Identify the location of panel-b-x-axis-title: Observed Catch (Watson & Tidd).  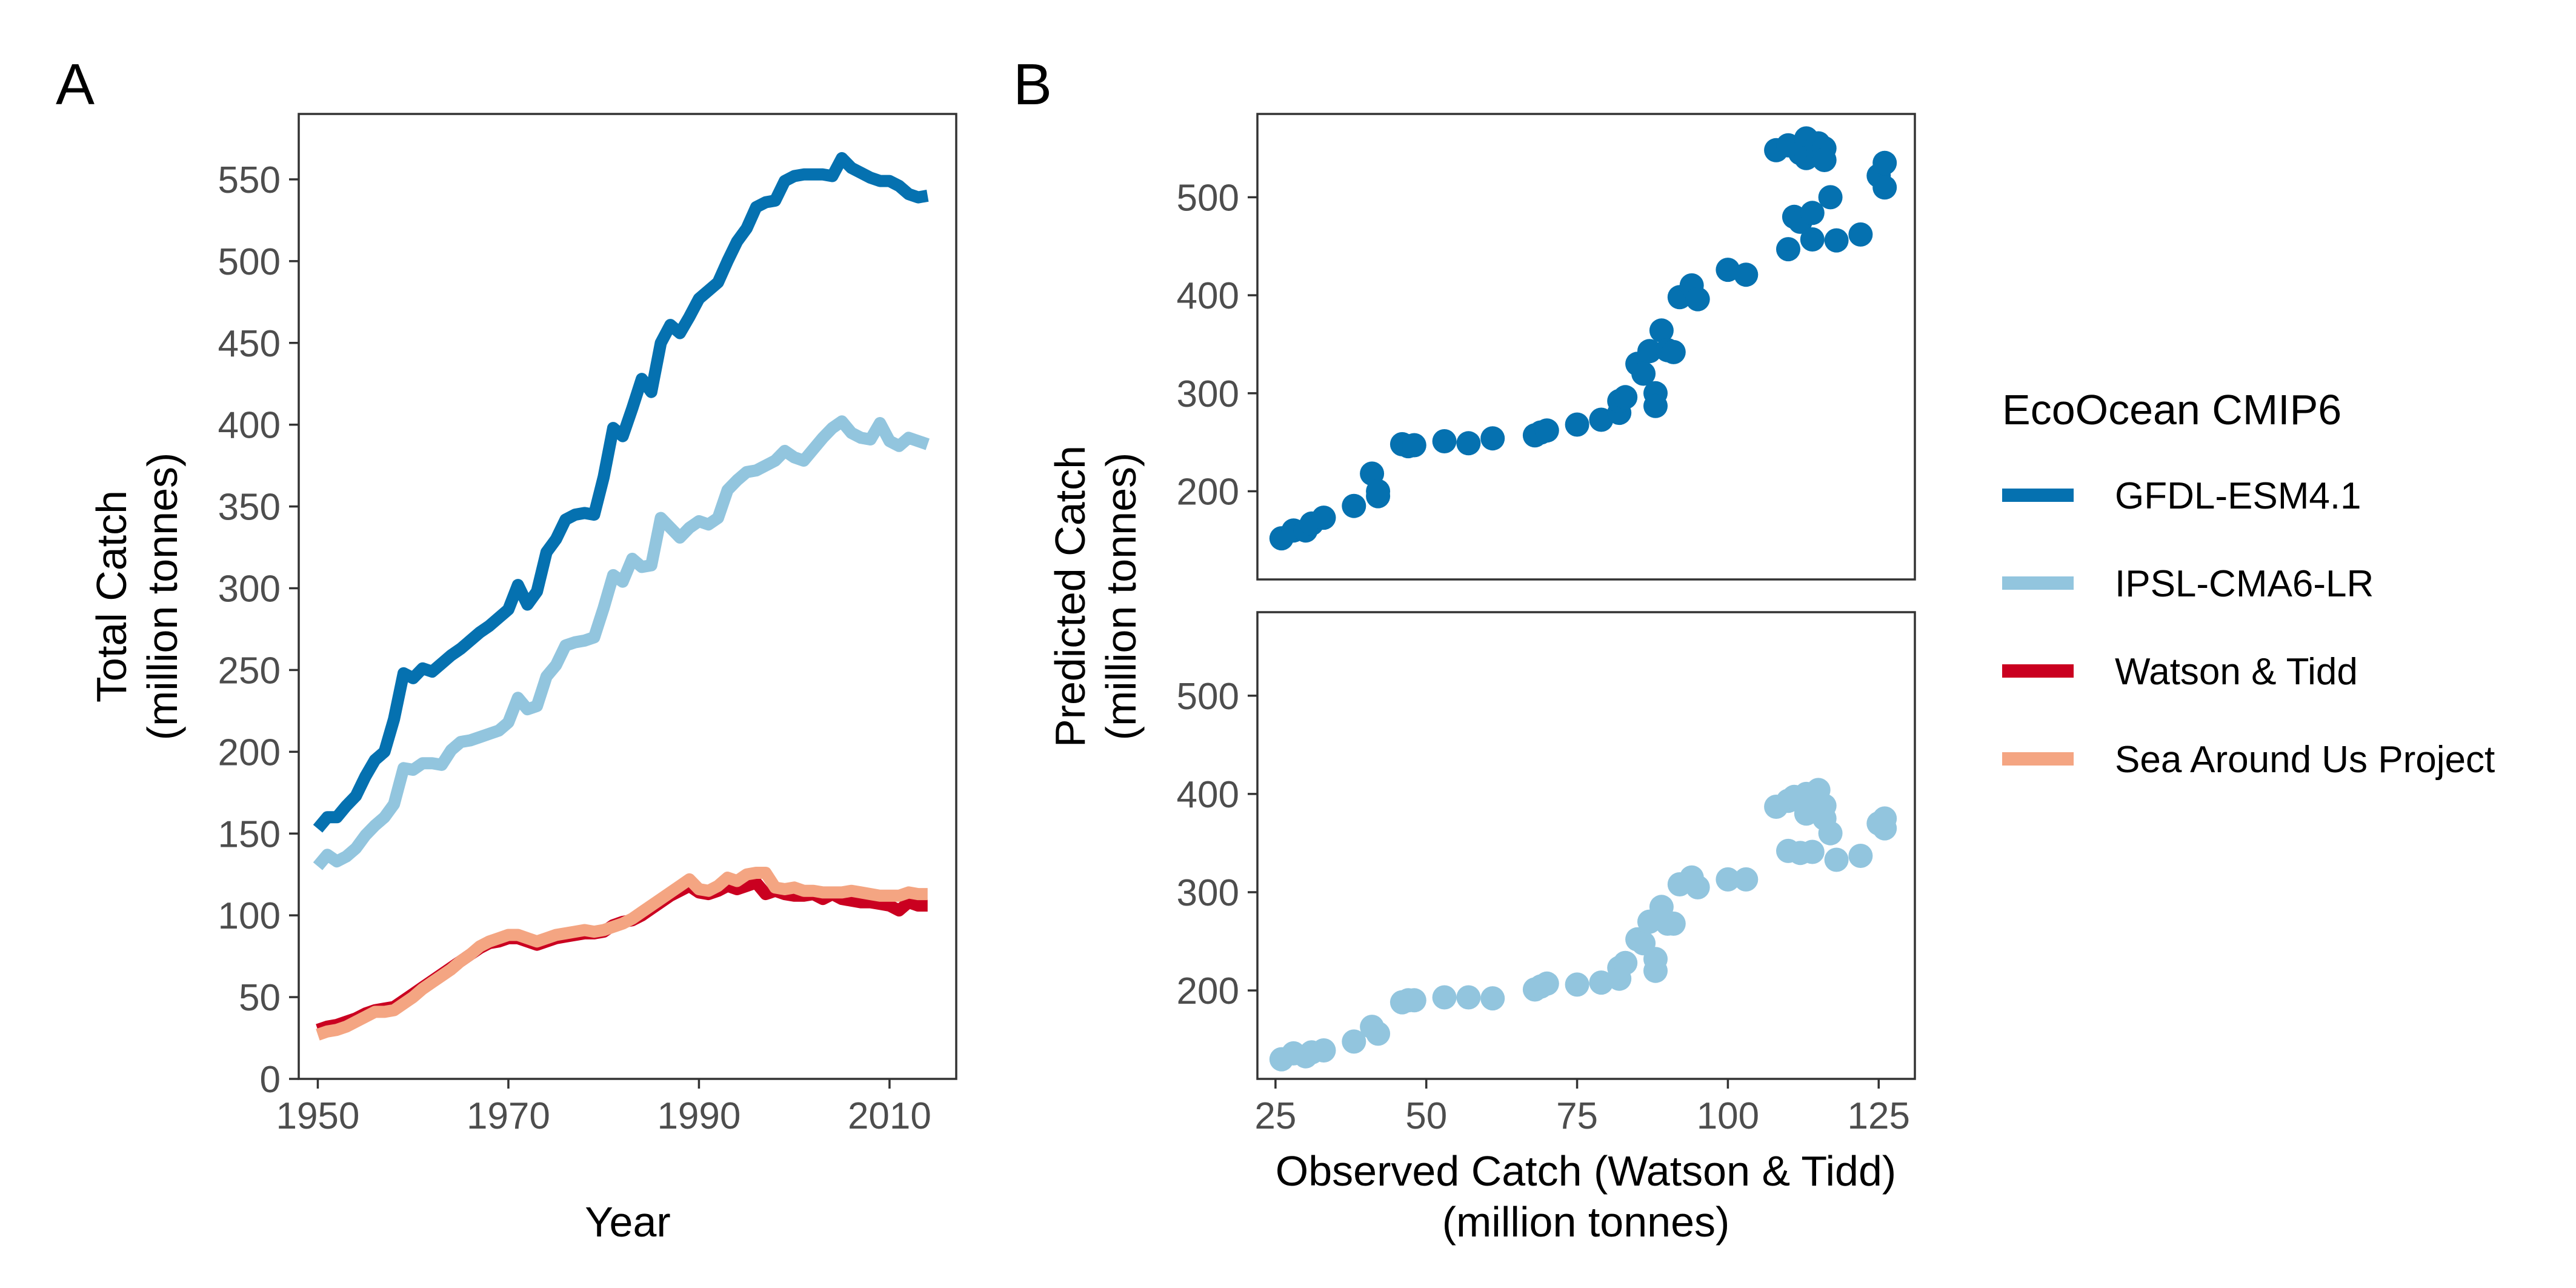
(1586, 1171).